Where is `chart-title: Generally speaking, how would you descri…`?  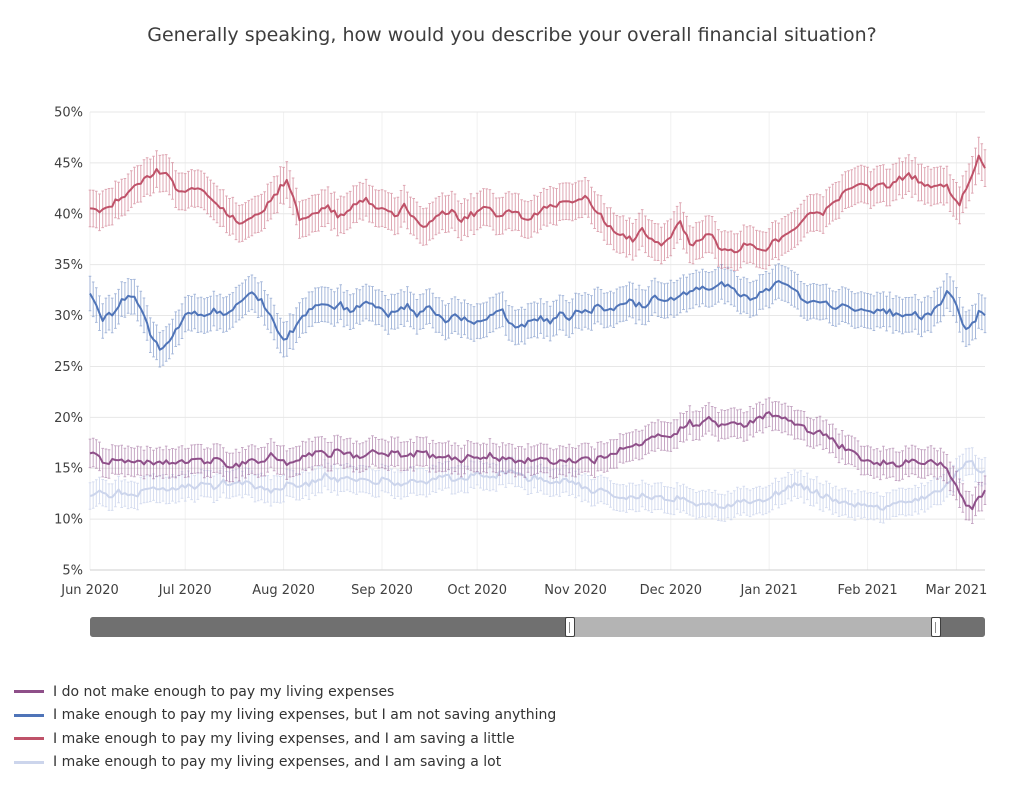
chart-title: Generally speaking, how would you descri… is located at coordinates (512, 35).